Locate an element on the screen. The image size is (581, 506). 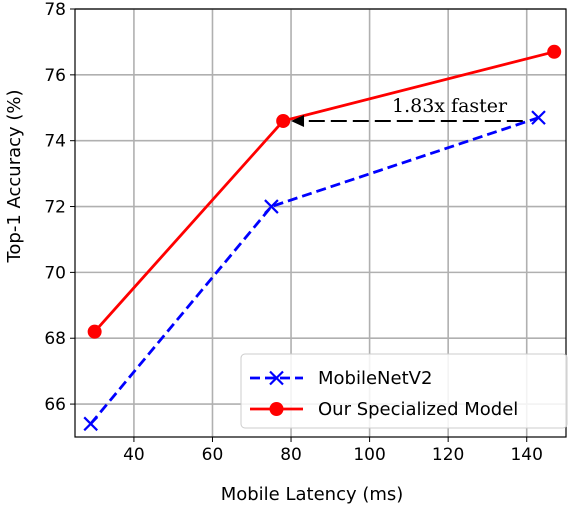
y-axis-label: Top-1 Accuracy (%) is located at coordinates (14, 176).